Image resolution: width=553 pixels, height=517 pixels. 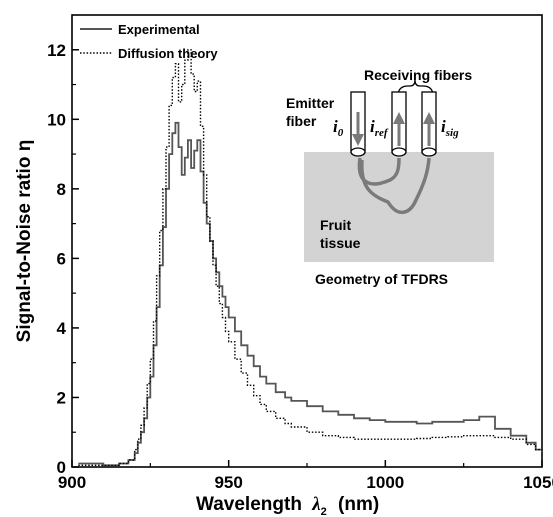 I want to click on y-tick-label: 0, so click(x=61, y=467).